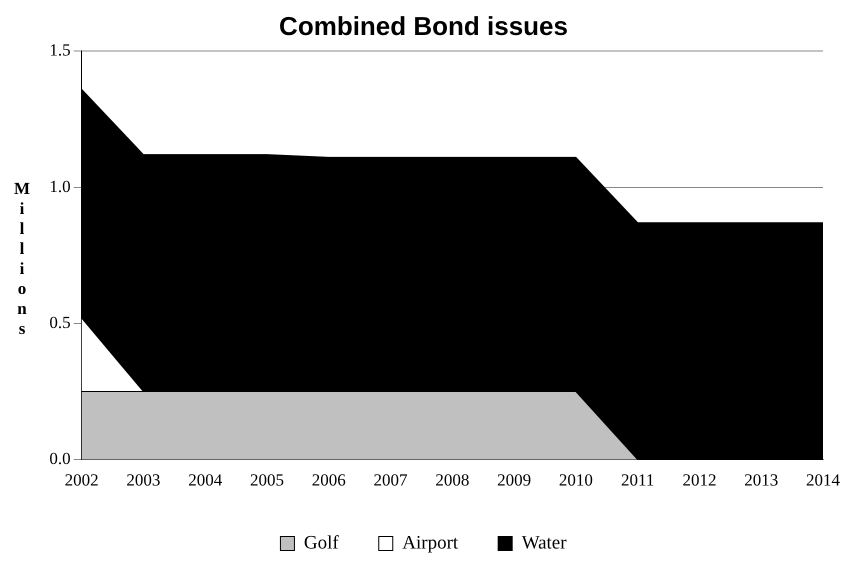 This screenshot has height=571, width=851. Describe the element at coordinates (761, 480) in the screenshot. I see `x-tick-label: 2013` at that location.